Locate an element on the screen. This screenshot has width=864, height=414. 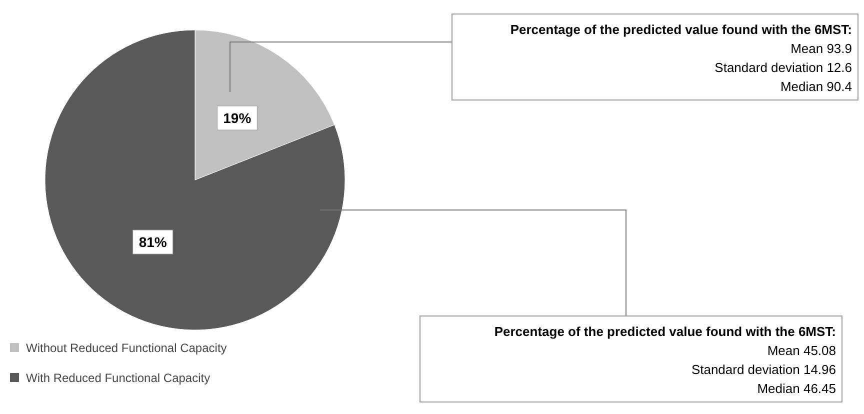
data-label: 19% is located at coordinates (237, 118).